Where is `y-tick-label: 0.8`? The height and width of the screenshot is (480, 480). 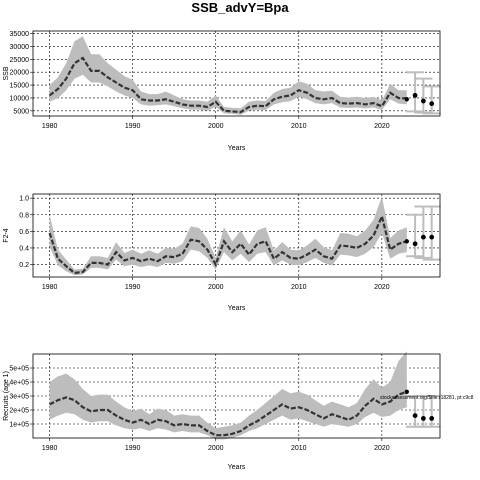
y-tick-label: 0.8 is located at coordinates (24, 215).